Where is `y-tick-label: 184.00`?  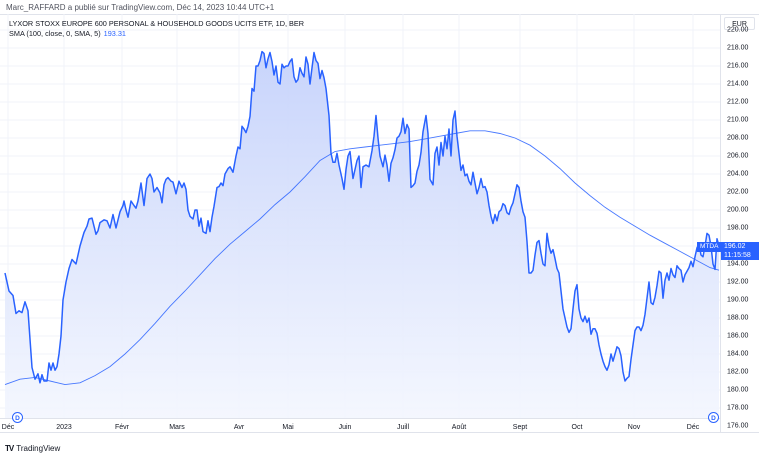
y-tick-label: 184.00 is located at coordinates (738, 354).